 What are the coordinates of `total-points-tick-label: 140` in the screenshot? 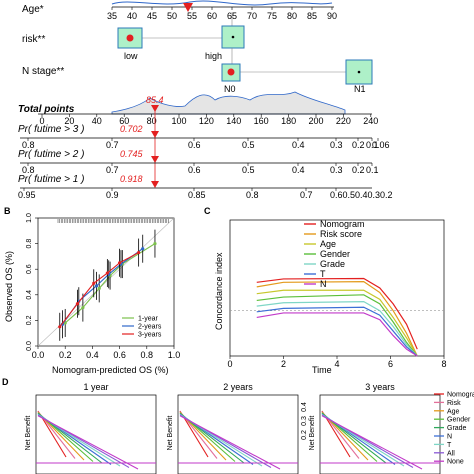 It's located at (233, 121).